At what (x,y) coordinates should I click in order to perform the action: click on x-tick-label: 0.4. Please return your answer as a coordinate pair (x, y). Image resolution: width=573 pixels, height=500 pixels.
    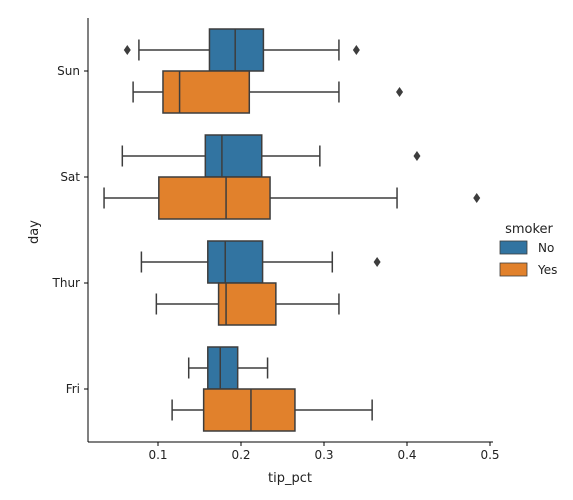
    Looking at the image, I should click on (406, 455).